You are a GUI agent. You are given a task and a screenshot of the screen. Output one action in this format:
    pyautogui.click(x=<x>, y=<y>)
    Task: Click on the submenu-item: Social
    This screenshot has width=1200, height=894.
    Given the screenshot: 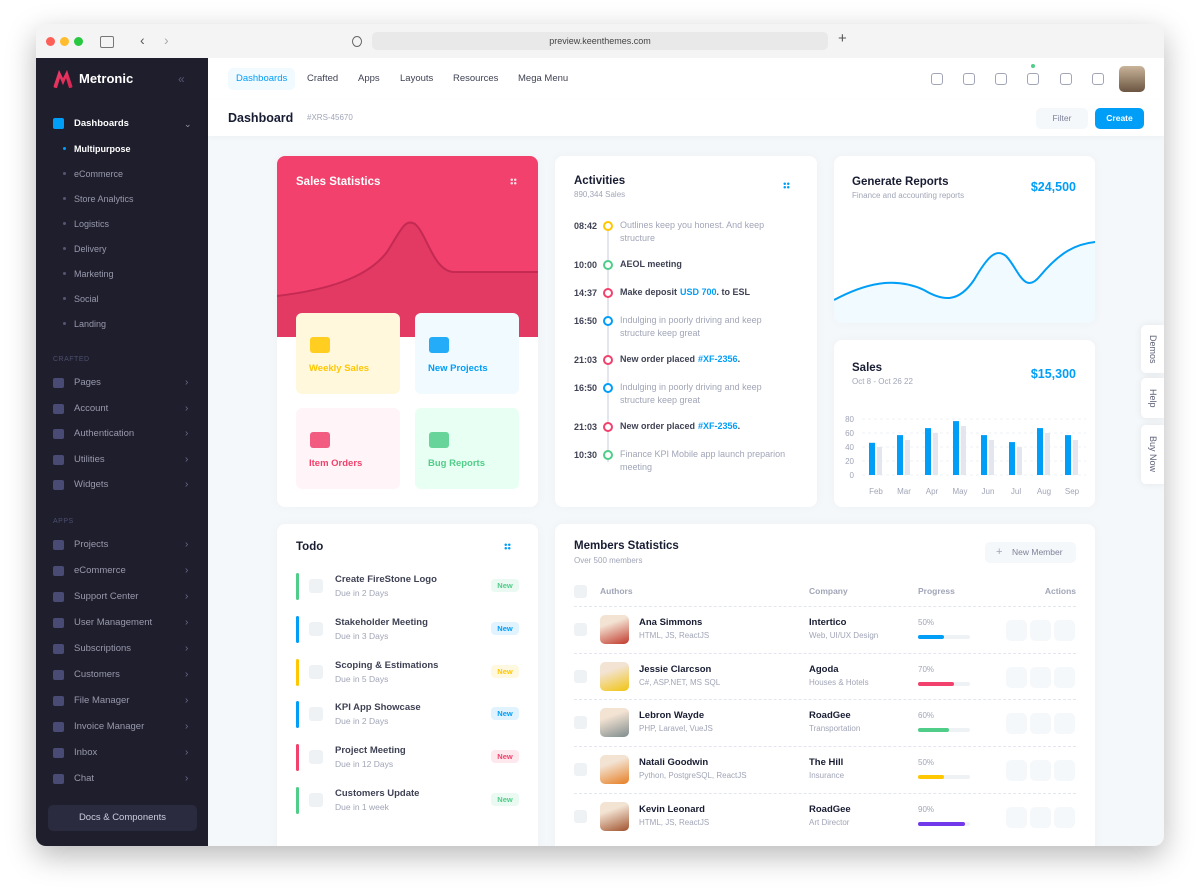 What is the action you would take?
    pyautogui.click(x=86, y=299)
    